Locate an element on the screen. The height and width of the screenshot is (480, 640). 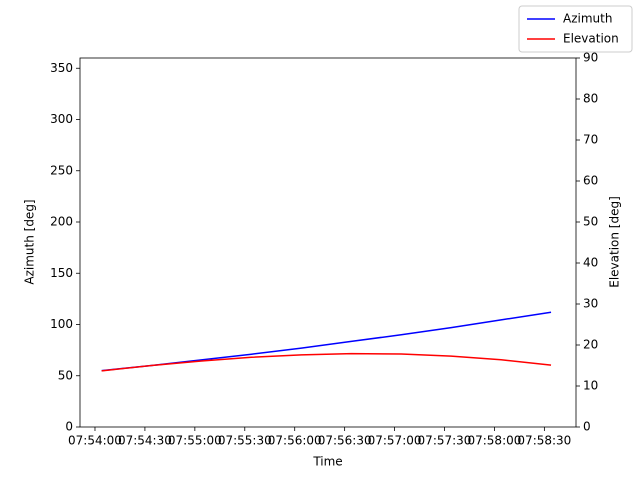
x-tick-label: 07:55:00 is located at coordinates (195, 441).